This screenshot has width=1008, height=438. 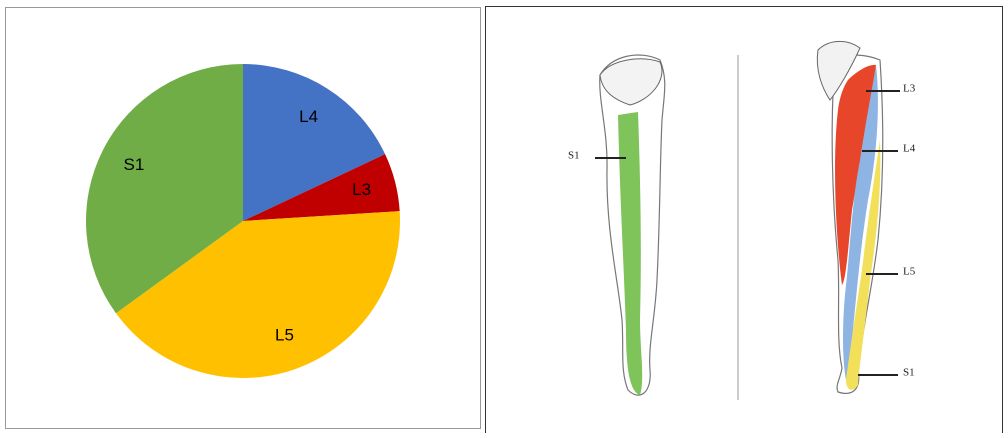 I want to click on s1-band, so click(x=630, y=253).